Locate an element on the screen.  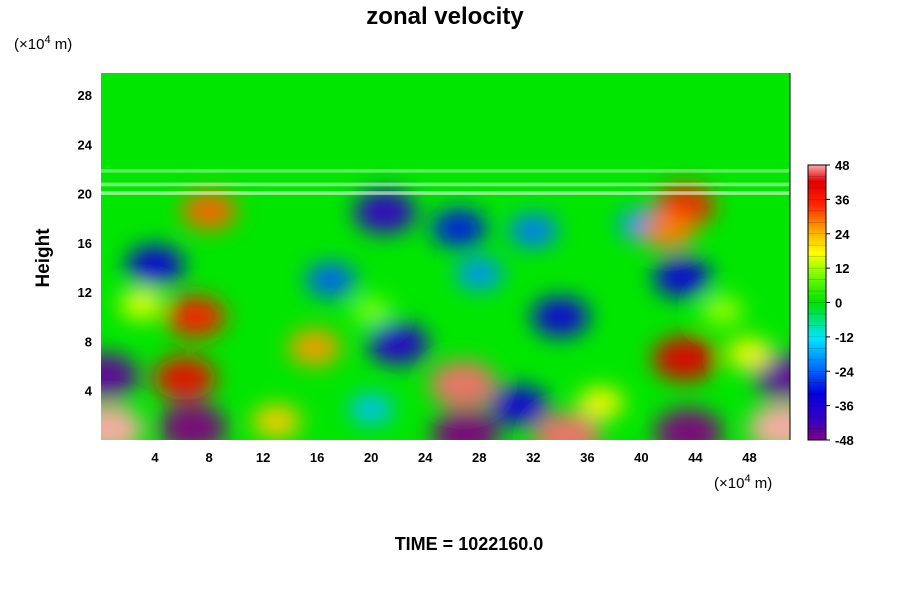
y-axis-unit: (×104 m) is located at coordinates (43, 43).